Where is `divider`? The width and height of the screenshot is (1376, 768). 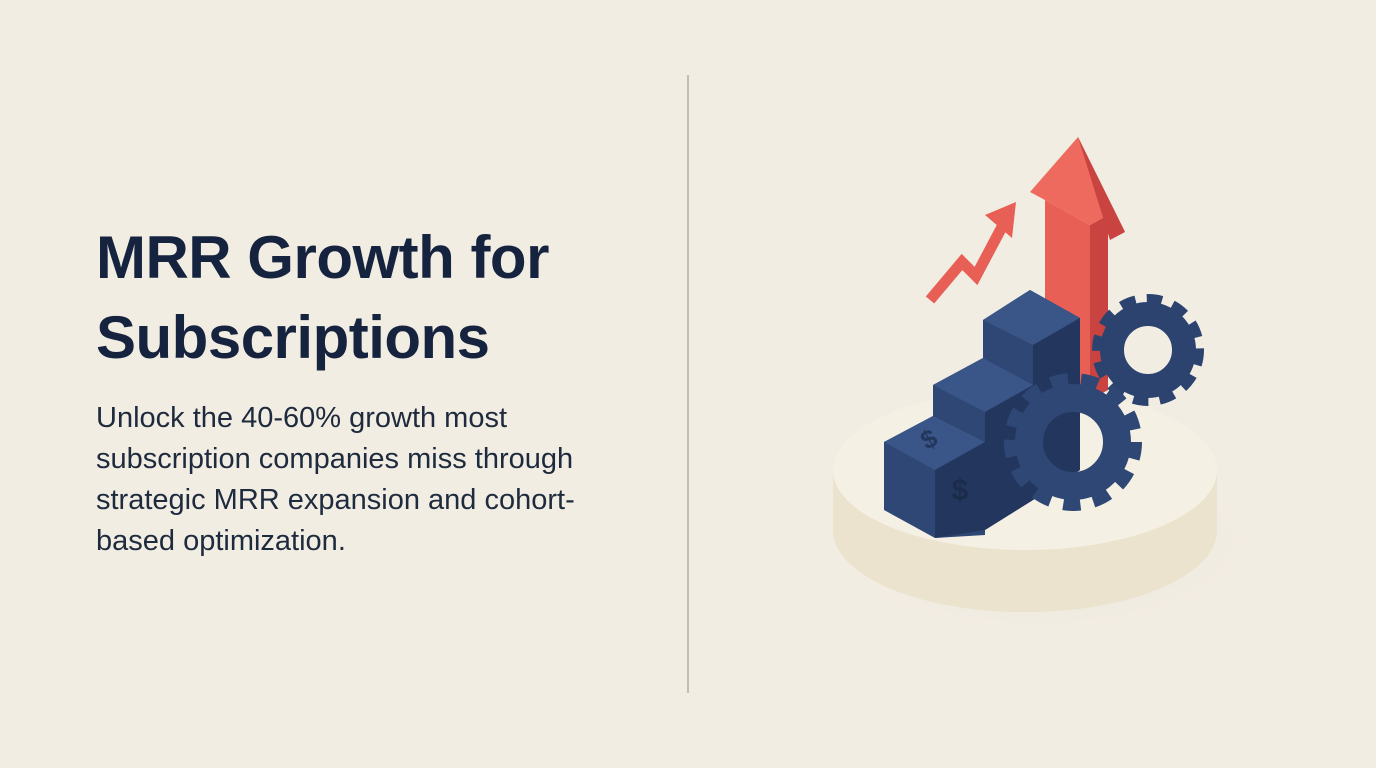
divider is located at coordinates (688, 384).